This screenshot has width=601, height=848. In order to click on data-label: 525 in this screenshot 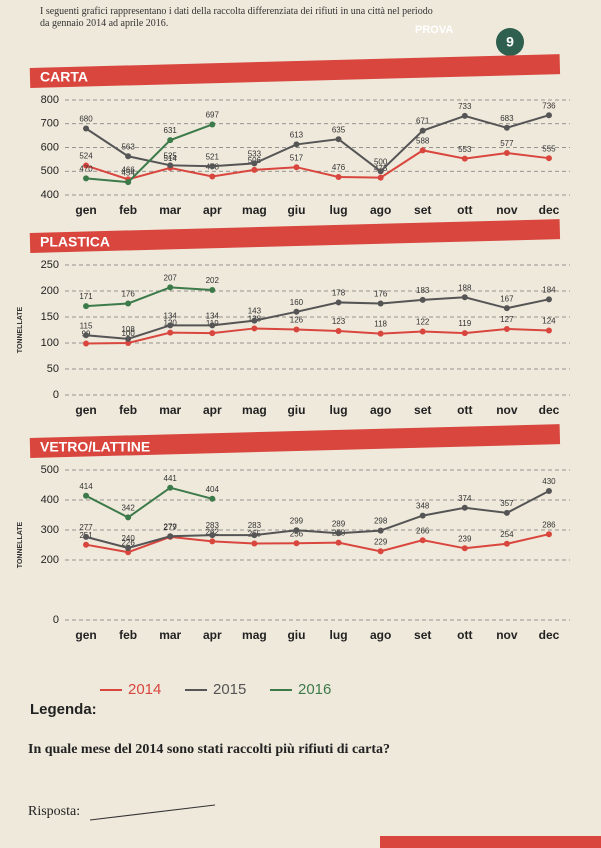, I will do `click(171, 155)`.